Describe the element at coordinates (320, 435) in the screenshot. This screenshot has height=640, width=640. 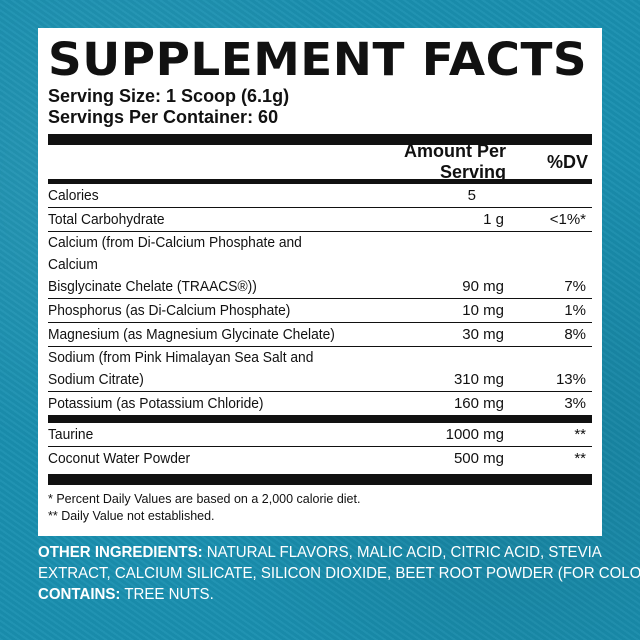
I see `ingredient-row: Taurine 1000 mg **` at that location.